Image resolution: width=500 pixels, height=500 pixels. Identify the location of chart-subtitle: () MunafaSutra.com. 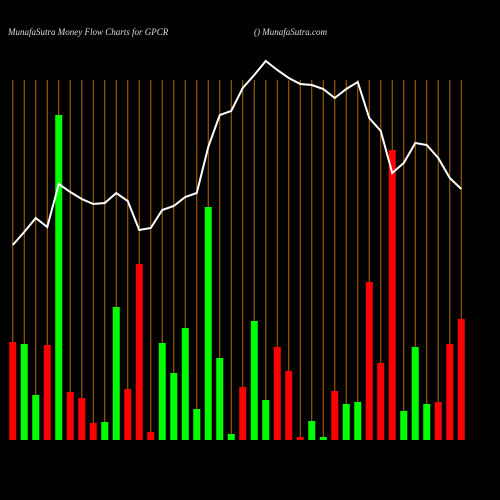
(290, 32).